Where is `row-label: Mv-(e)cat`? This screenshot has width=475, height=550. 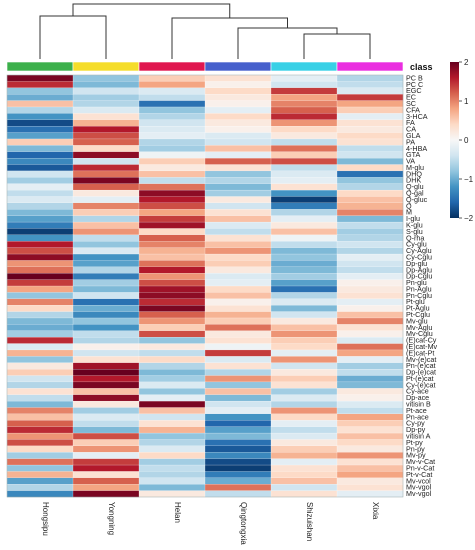 row-label: Mv-(e)cat is located at coordinates (421, 359).